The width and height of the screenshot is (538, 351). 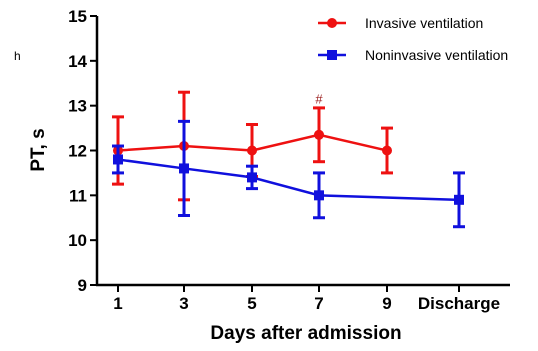 What do you see at coordinates (318, 303) in the screenshot?
I see `x-tick-label: 7` at bounding box center [318, 303].